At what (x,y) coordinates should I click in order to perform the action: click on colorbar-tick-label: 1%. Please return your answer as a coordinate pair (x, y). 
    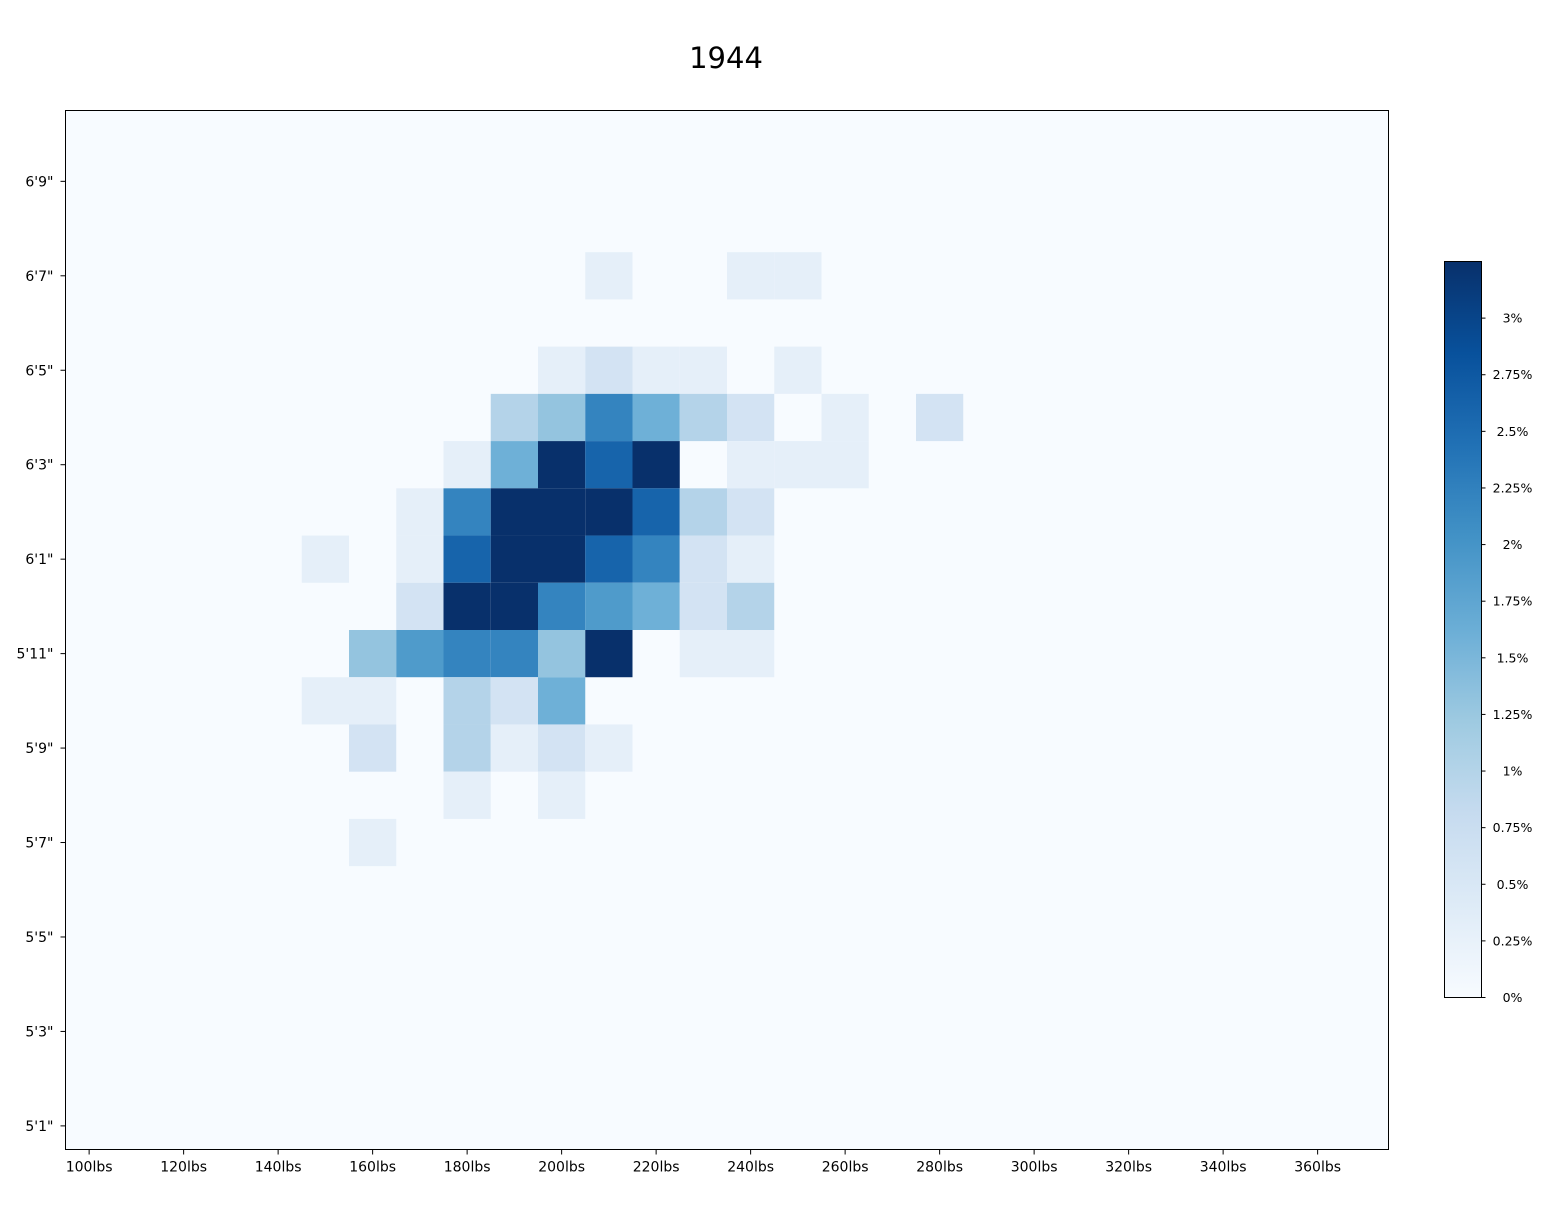
    Looking at the image, I should click on (1513, 771).